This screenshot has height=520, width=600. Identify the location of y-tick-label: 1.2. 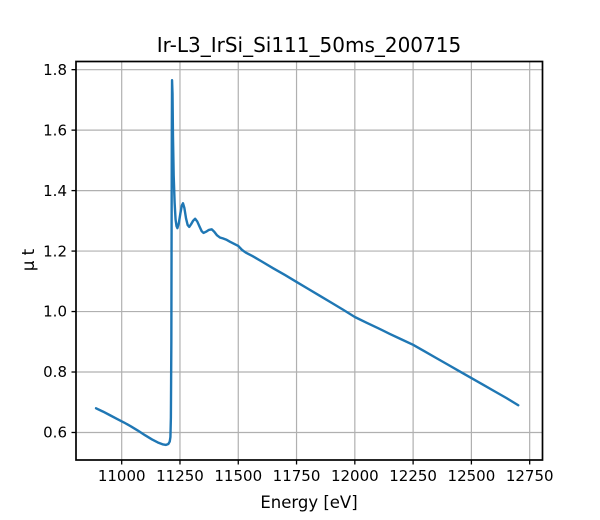
(55, 251).